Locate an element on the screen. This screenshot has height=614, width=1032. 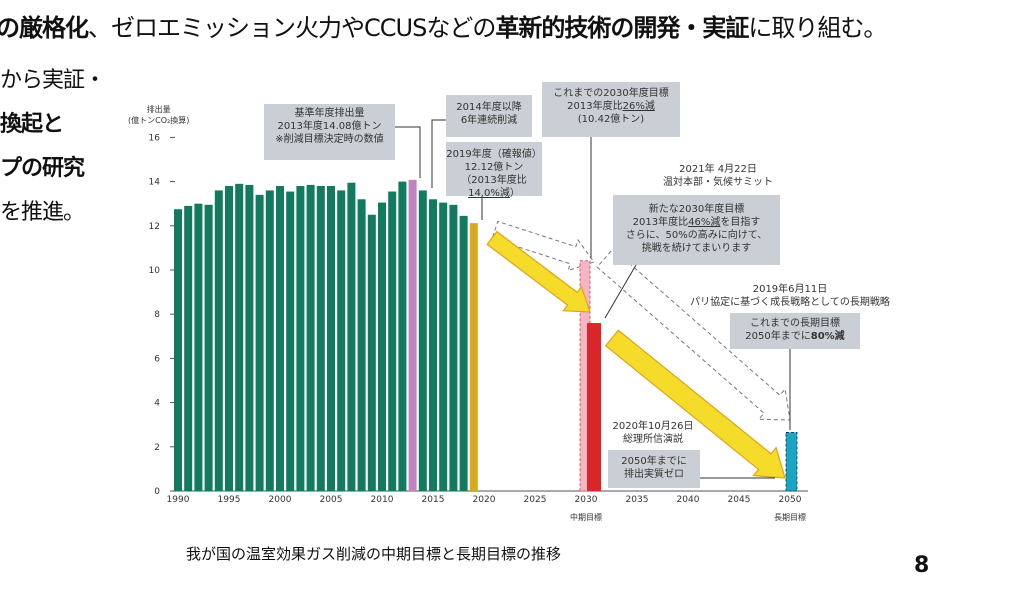
y-tick-label: 8 is located at coordinates (157, 315).